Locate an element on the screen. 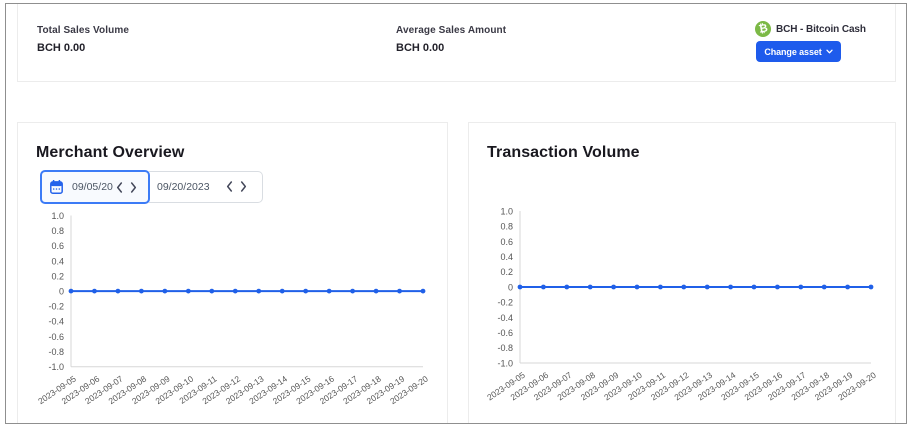  change-asset-label: Change asset is located at coordinates (793, 51).